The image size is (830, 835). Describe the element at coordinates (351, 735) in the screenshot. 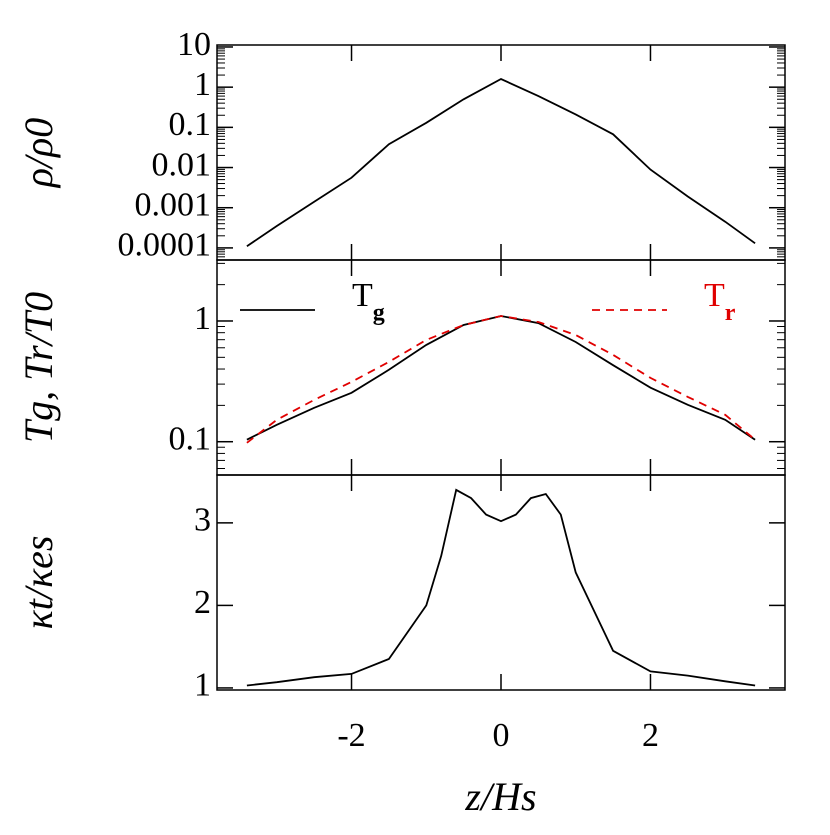

I see `x-tick-label: -2` at that location.